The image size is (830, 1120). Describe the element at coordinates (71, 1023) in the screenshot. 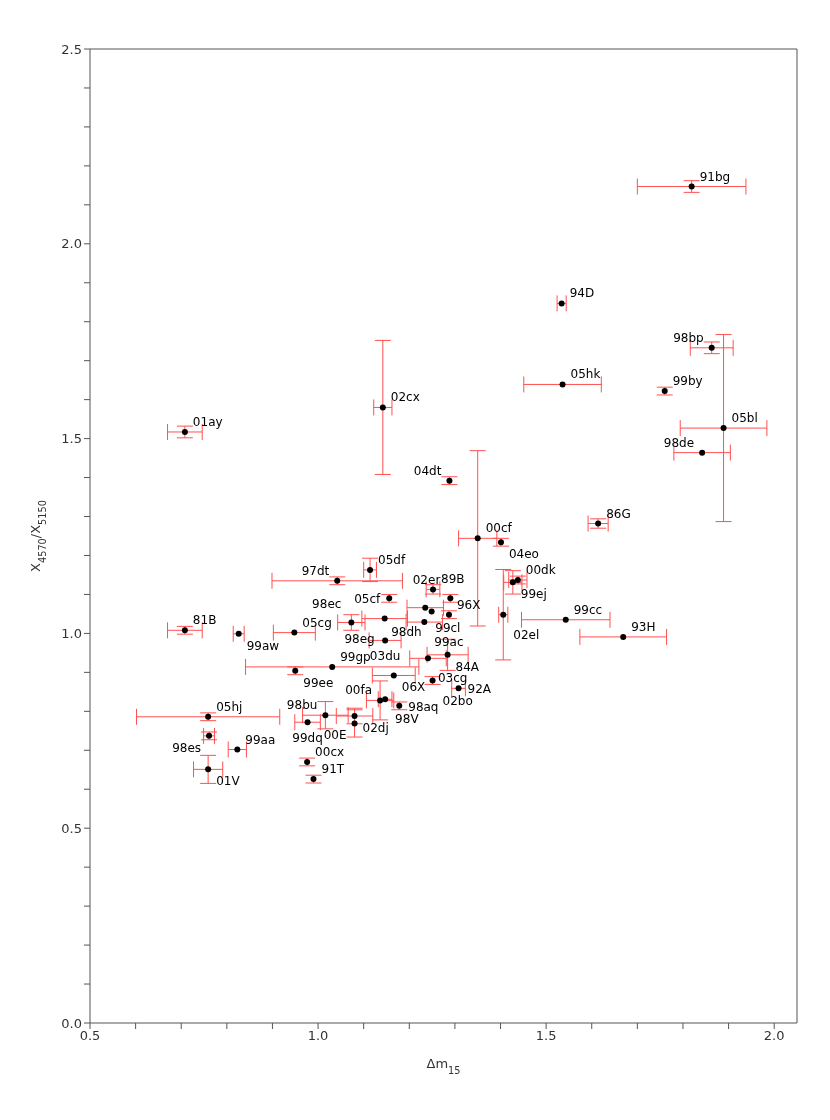

I see `y-tick-label: 0.0` at that location.